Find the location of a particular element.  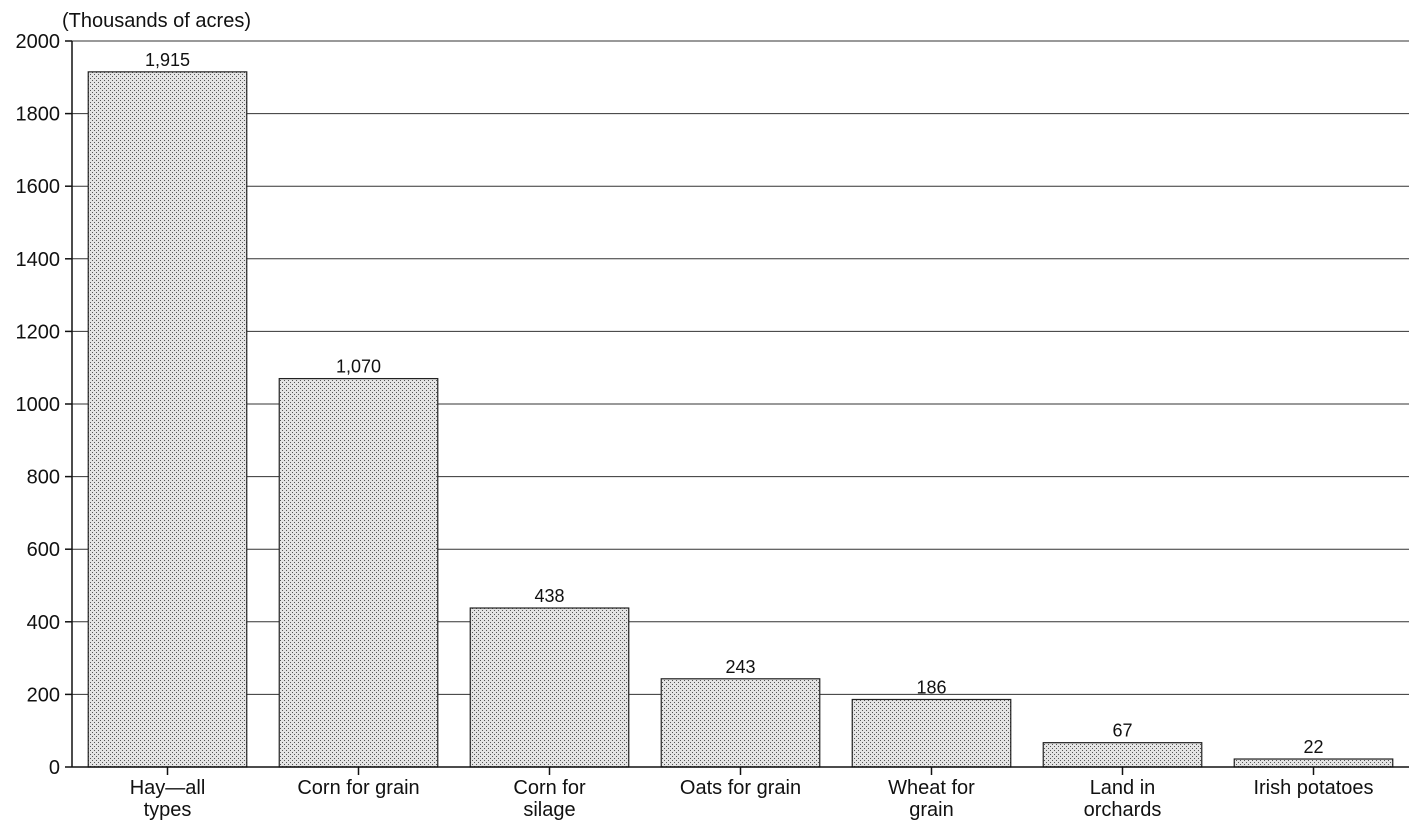

y-tick-label: 1200 is located at coordinates (38, 332).